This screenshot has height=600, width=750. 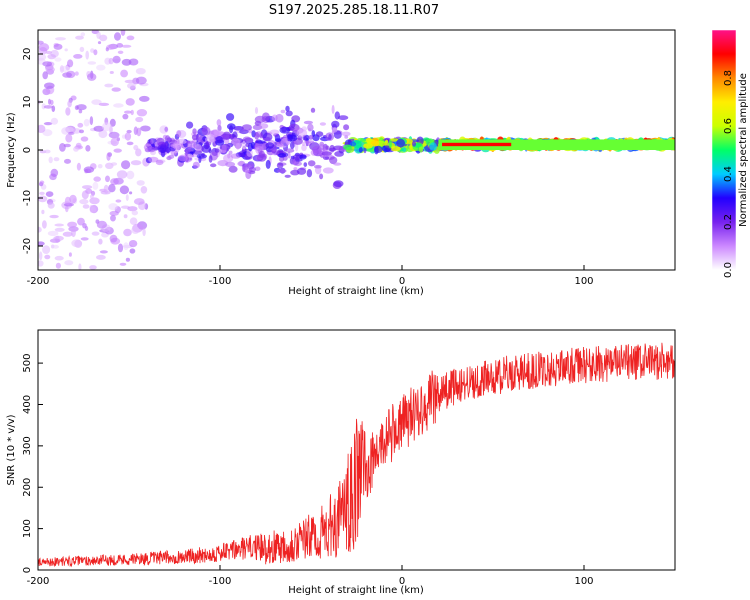 I want to click on spectrogram-y-tick-label: 0, so click(x=27, y=150).